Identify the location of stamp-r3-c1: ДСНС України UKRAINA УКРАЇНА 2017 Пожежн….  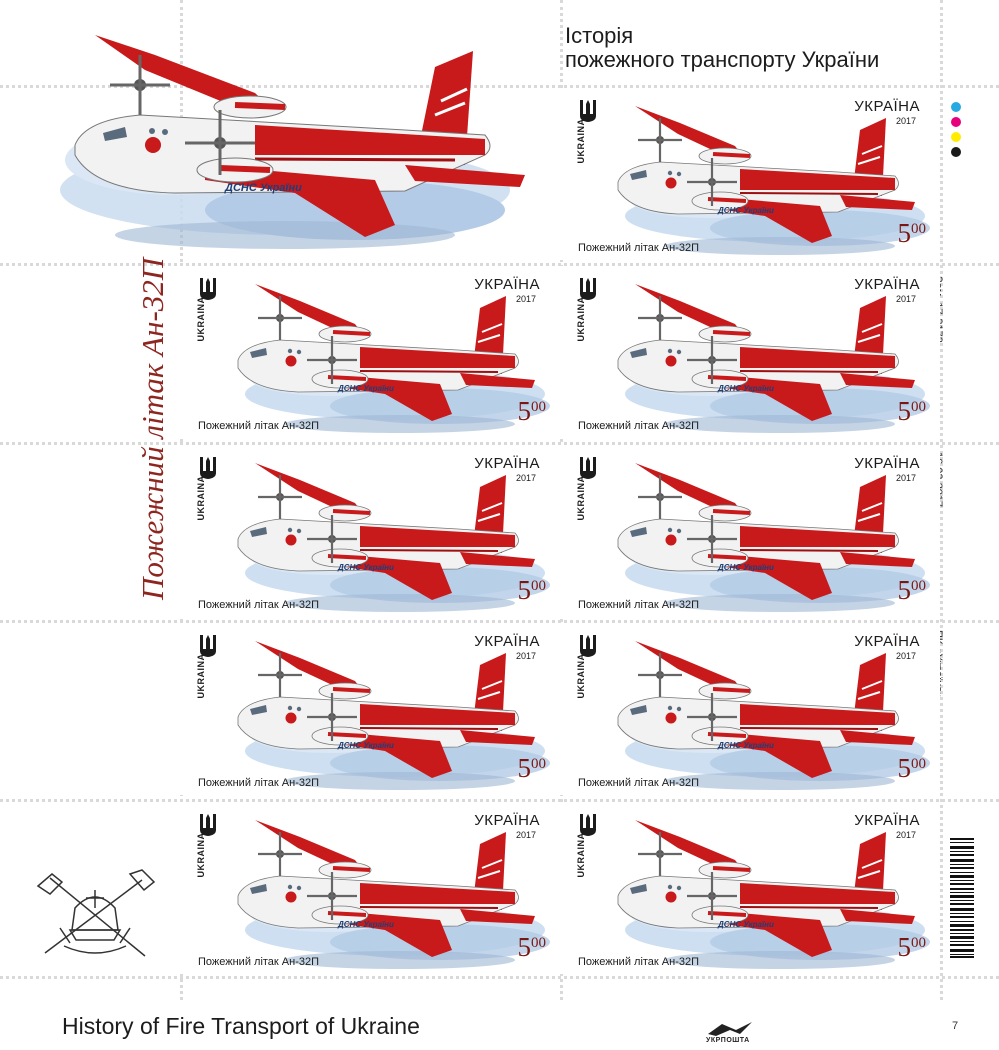
(370, 531).